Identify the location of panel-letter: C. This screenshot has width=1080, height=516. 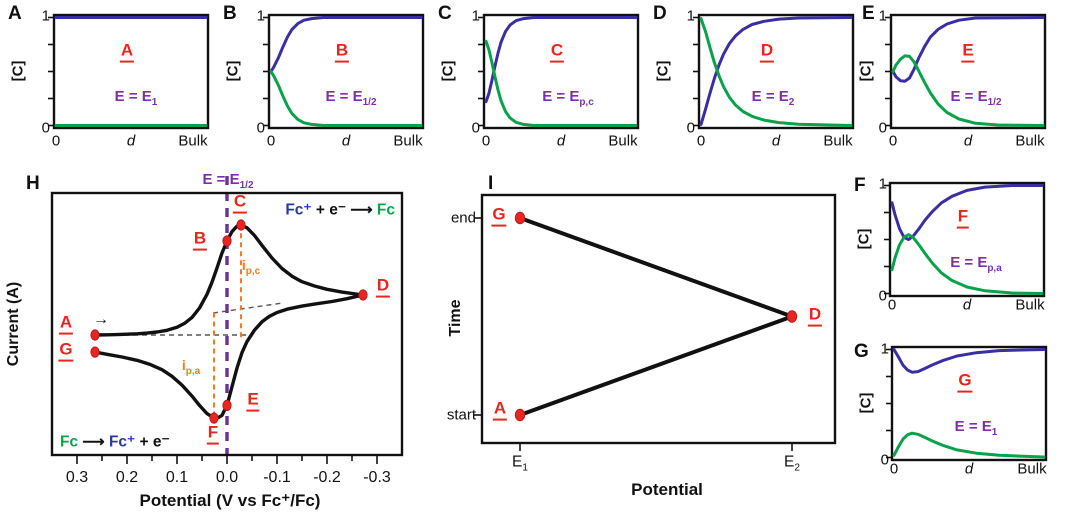
(445, 13).